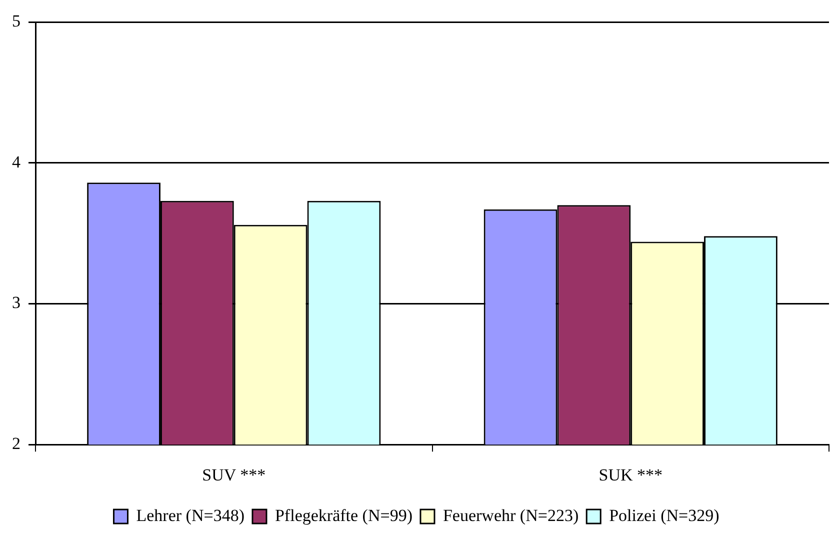  Describe the element at coordinates (343, 515) in the screenshot. I see `legend-label: Pflegekräfte (N=99)` at that location.